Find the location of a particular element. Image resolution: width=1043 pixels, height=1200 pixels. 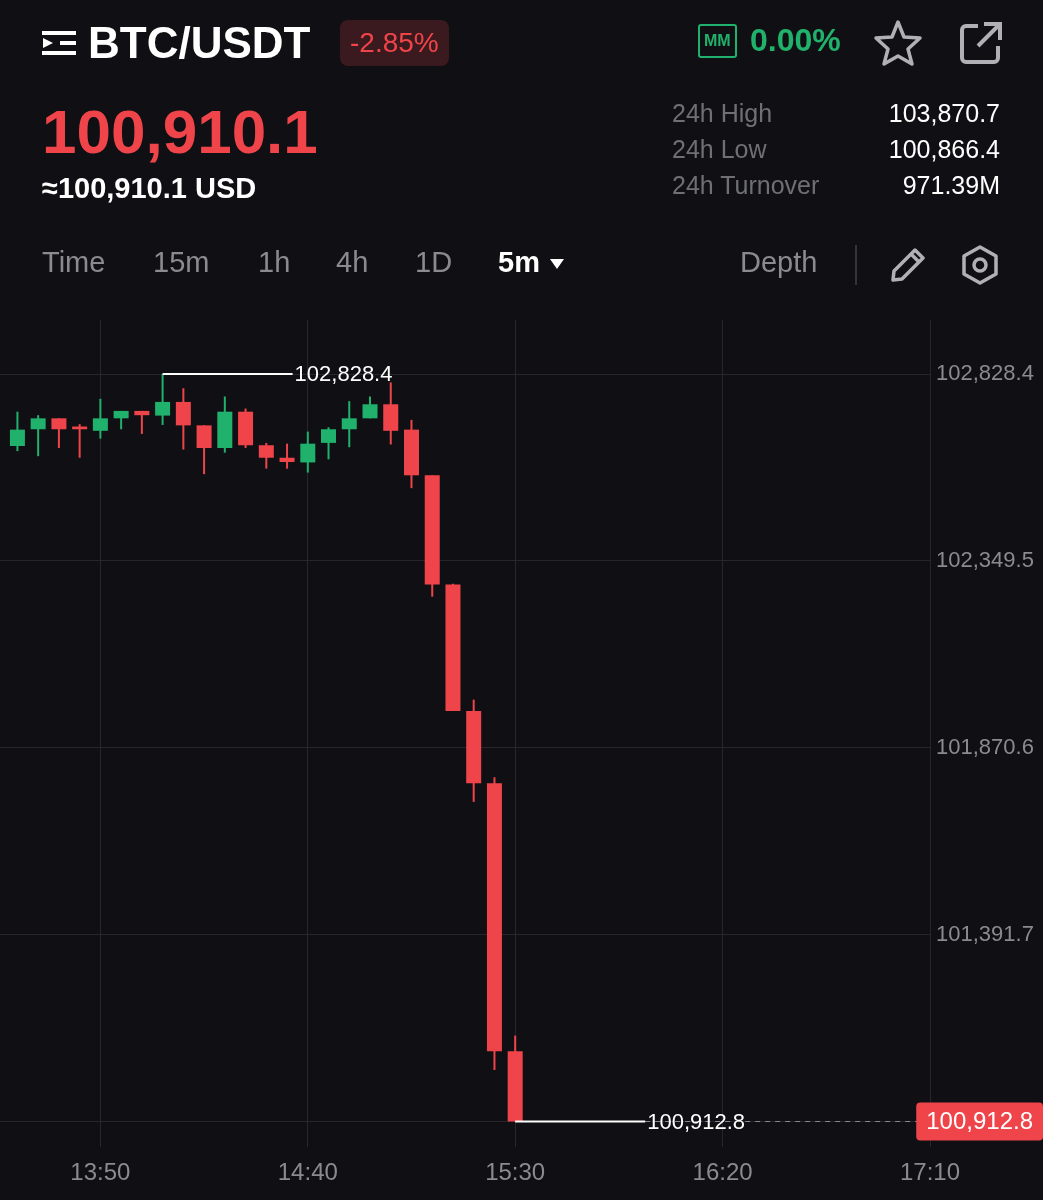

ref-line-label: 100,912.8 is located at coordinates (979, 1121).